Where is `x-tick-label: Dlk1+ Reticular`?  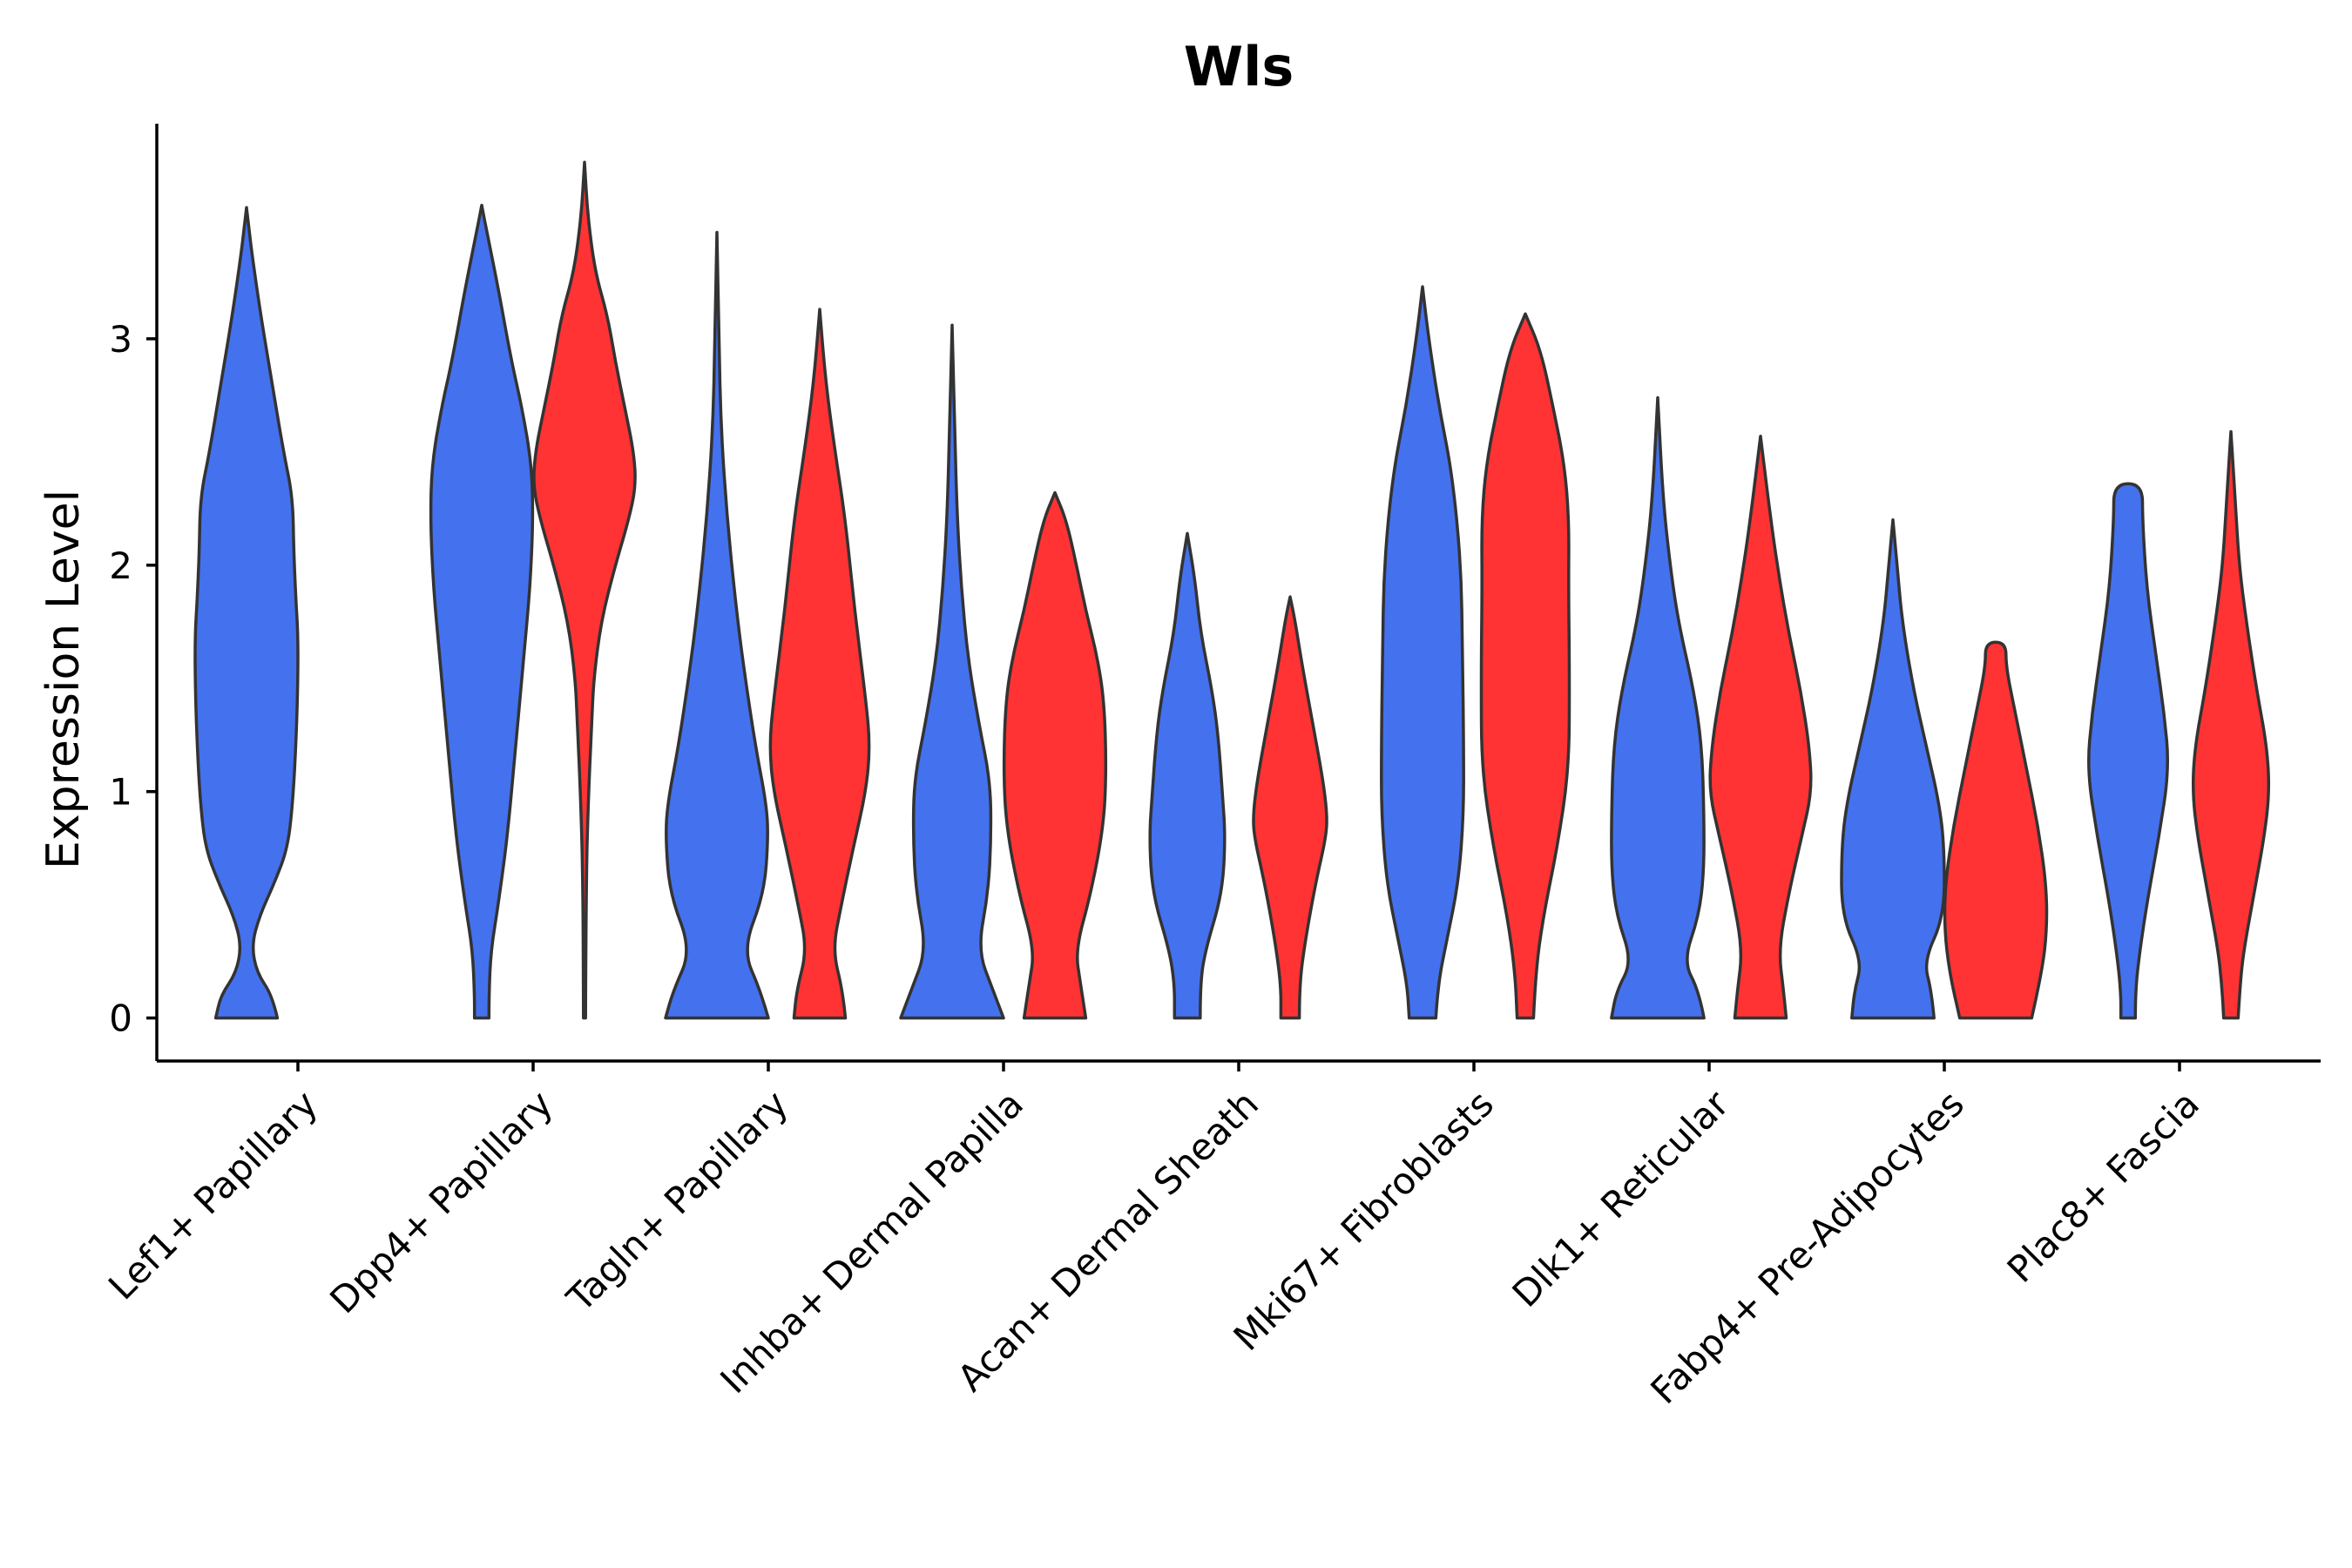 x-tick-label: Dlk1+ Reticular is located at coordinates (1621, 1198).